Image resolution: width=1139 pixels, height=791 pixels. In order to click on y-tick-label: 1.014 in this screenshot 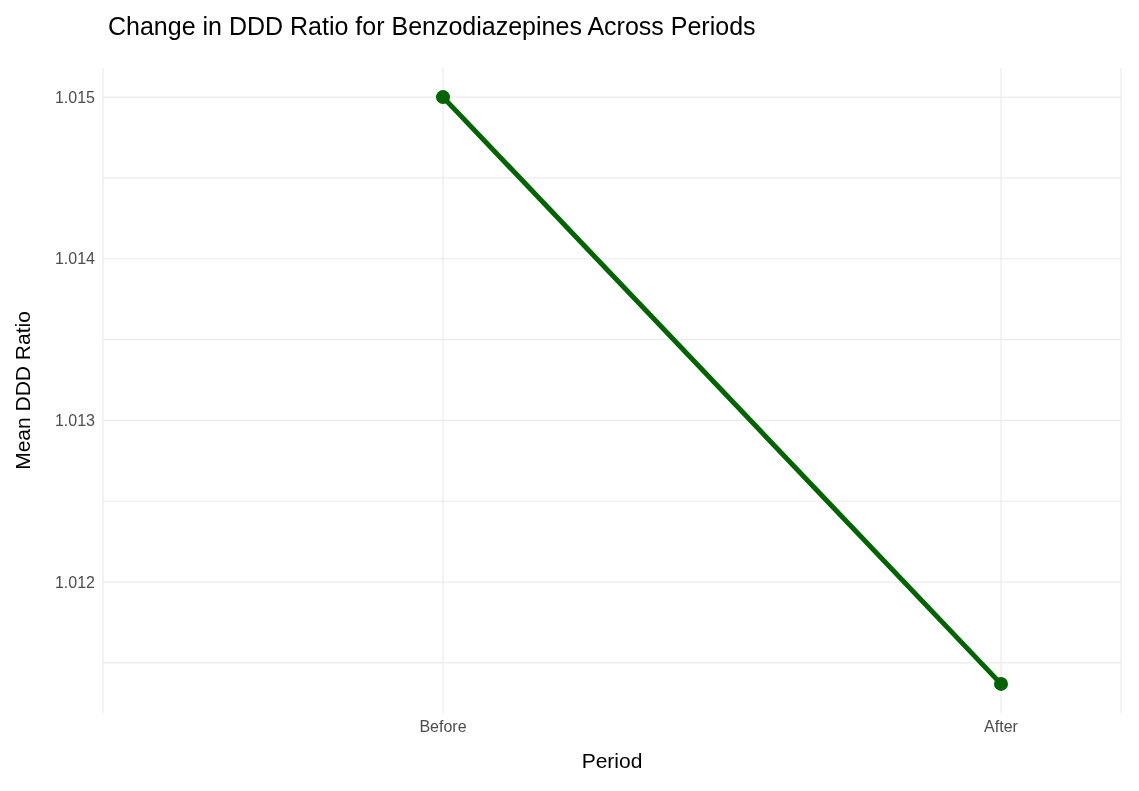, I will do `click(75, 259)`.